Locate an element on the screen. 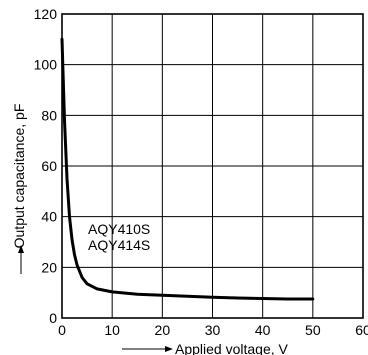 The image size is (368, 355). x-tick-label: 50 is located at coordinates (313, 330).